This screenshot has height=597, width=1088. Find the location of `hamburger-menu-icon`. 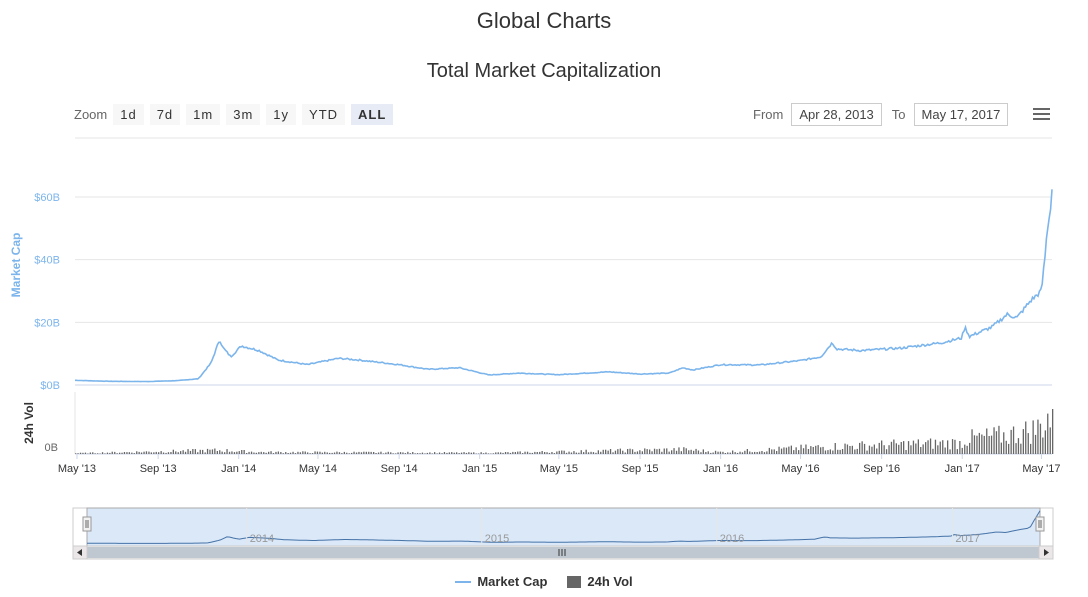

hamburger-menu-icon is located at coordinates (1041, 115).